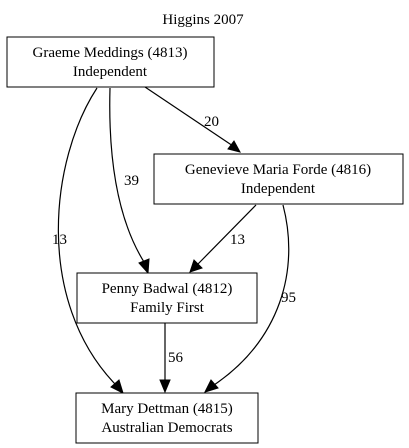 This screenshot has width=409, height=448. Describe the element at coordinates (167, 298) in the screenshot. I see `node-penny-badwal: Penny Badwal (4812) Family First` at that location.